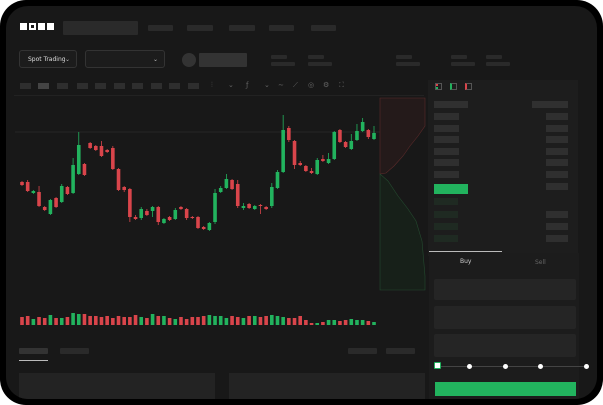  What do you see at coordinates (281, 85) in the screenshot?
I see `line-tool-icon: ∼` at bounding box center [281, 85].